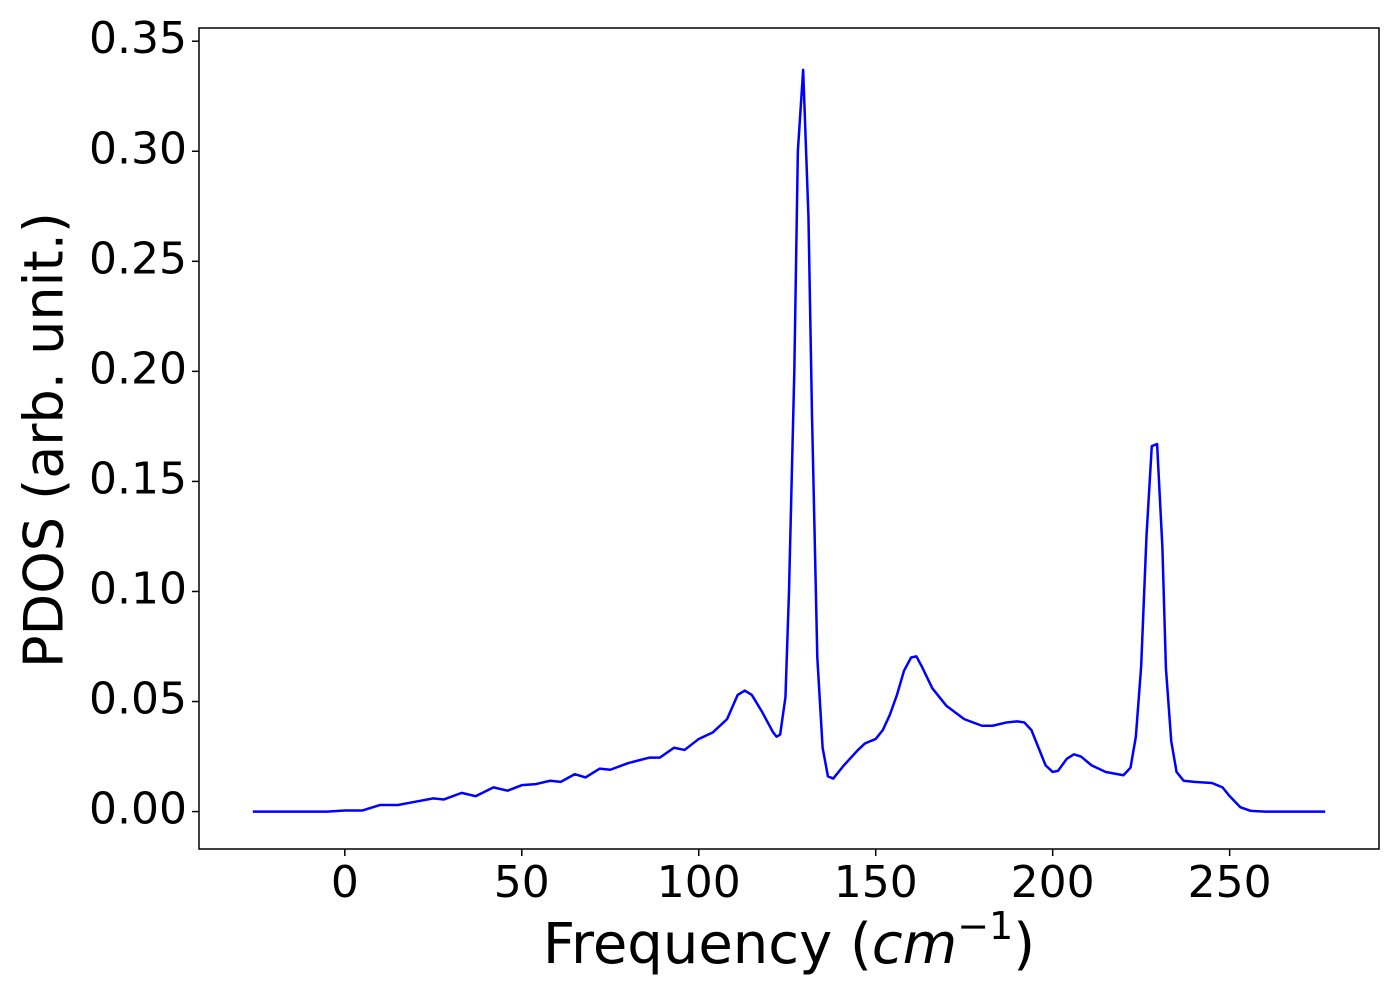 Image resolution: width=1400 pixels, height=1004 pixels. Describe the element at coordinates (1053, 882) in the screenshot. I see `x-tick-label: 200` at that location.